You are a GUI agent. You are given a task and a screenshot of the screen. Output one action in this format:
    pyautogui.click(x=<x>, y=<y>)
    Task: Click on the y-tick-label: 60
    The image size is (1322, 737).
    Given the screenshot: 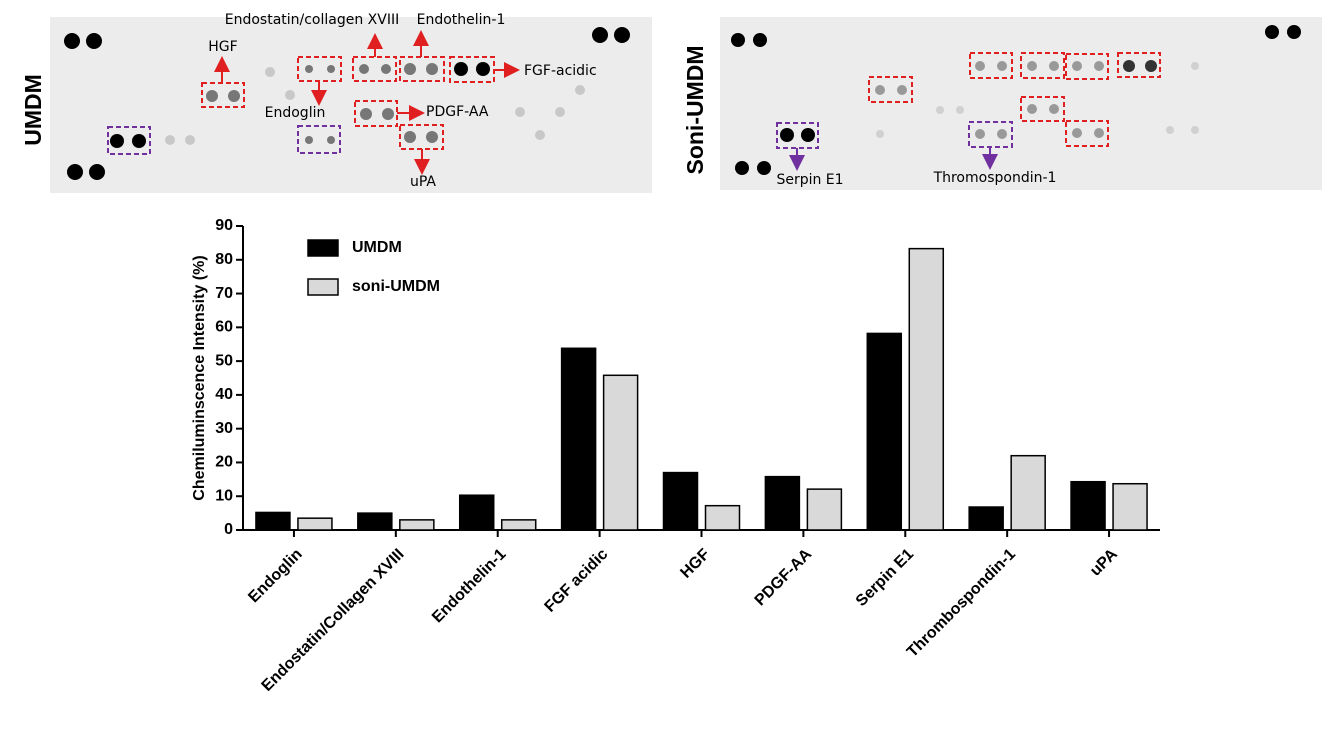 What is the action you would take?
    pyautogui.click(x=224, y=327)
    